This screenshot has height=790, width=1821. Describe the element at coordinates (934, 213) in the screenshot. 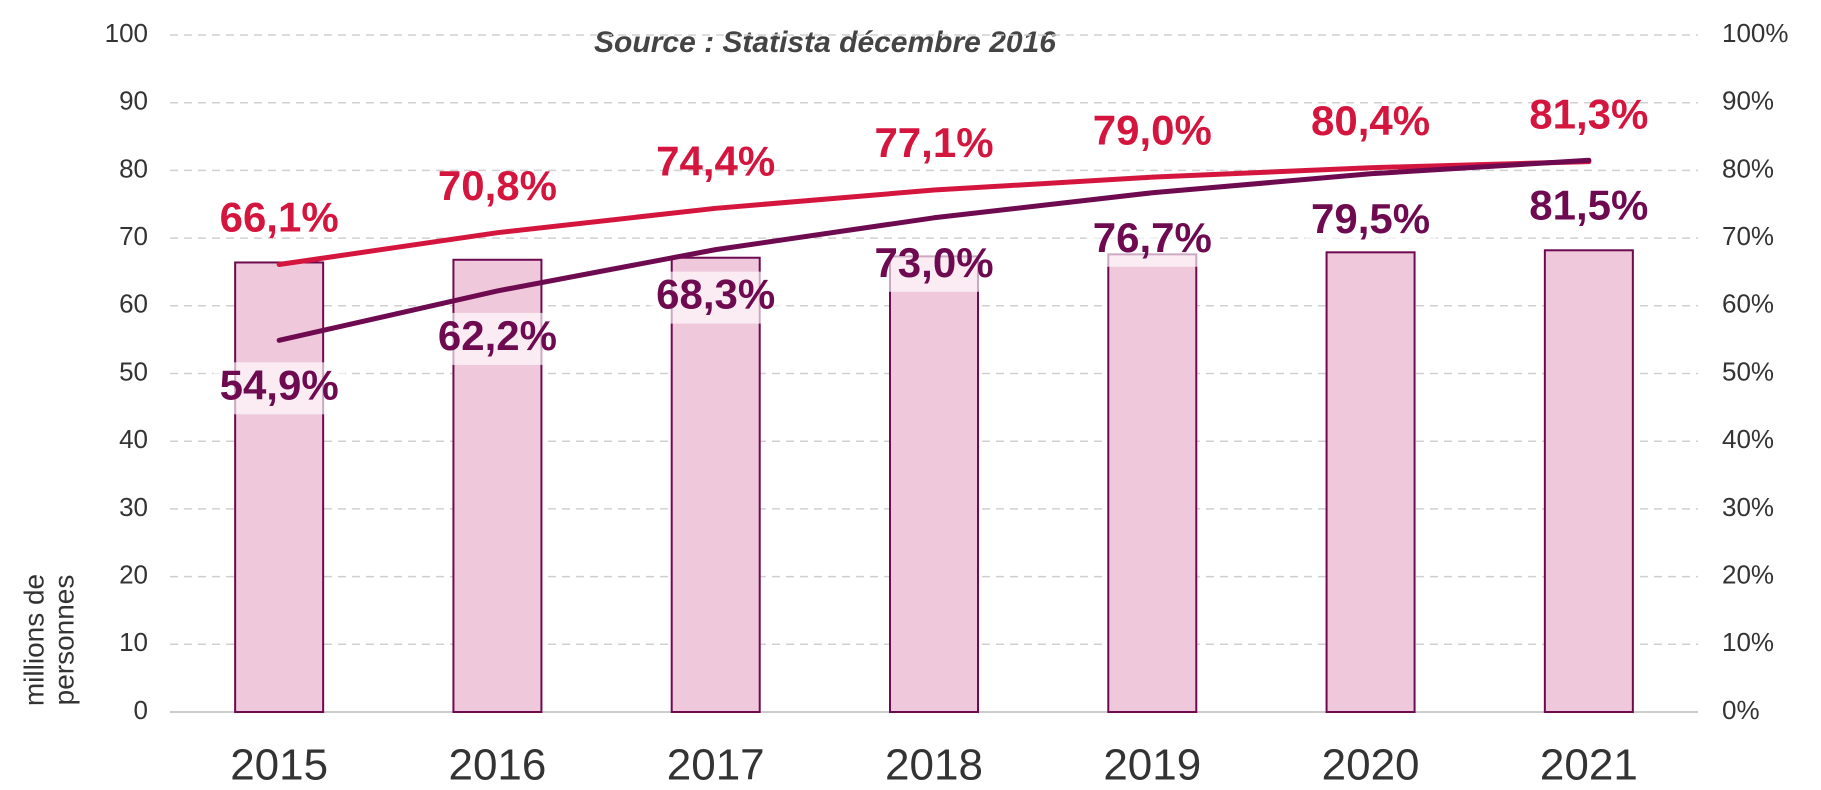

I see `line` at that location.